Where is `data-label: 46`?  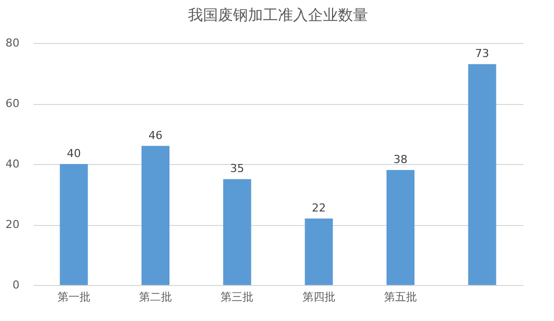
data-label: 46 is located at coordinates (155, 135).